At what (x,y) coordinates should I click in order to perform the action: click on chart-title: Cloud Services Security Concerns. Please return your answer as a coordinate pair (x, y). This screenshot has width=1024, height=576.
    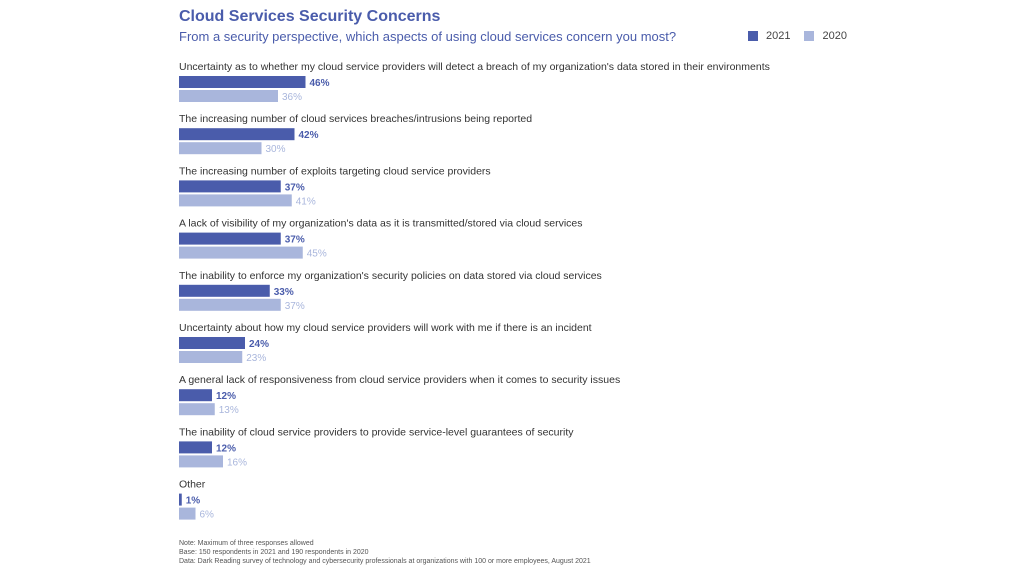
    Looking at the image, I should click on (310, 16).